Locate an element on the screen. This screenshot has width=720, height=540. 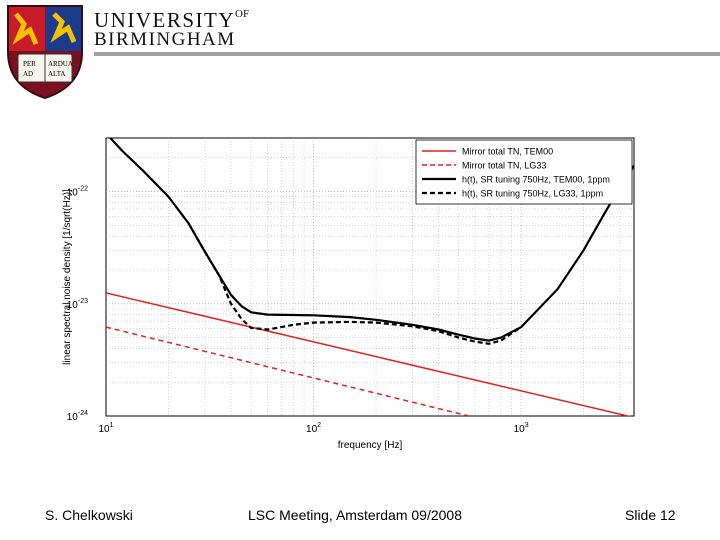
footer-author: S. Chelkowski is located at coordinates (89, 515).